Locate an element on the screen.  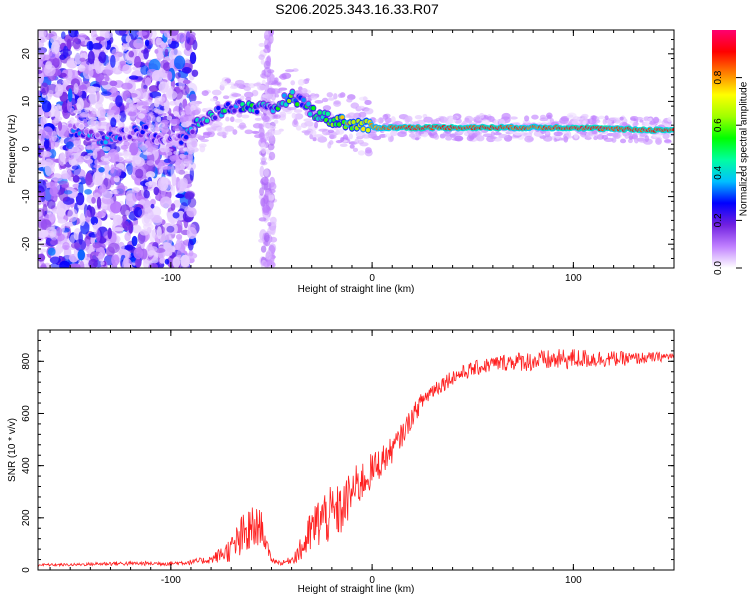
y-tick-label: -20 is located at coordinates (26, 244).